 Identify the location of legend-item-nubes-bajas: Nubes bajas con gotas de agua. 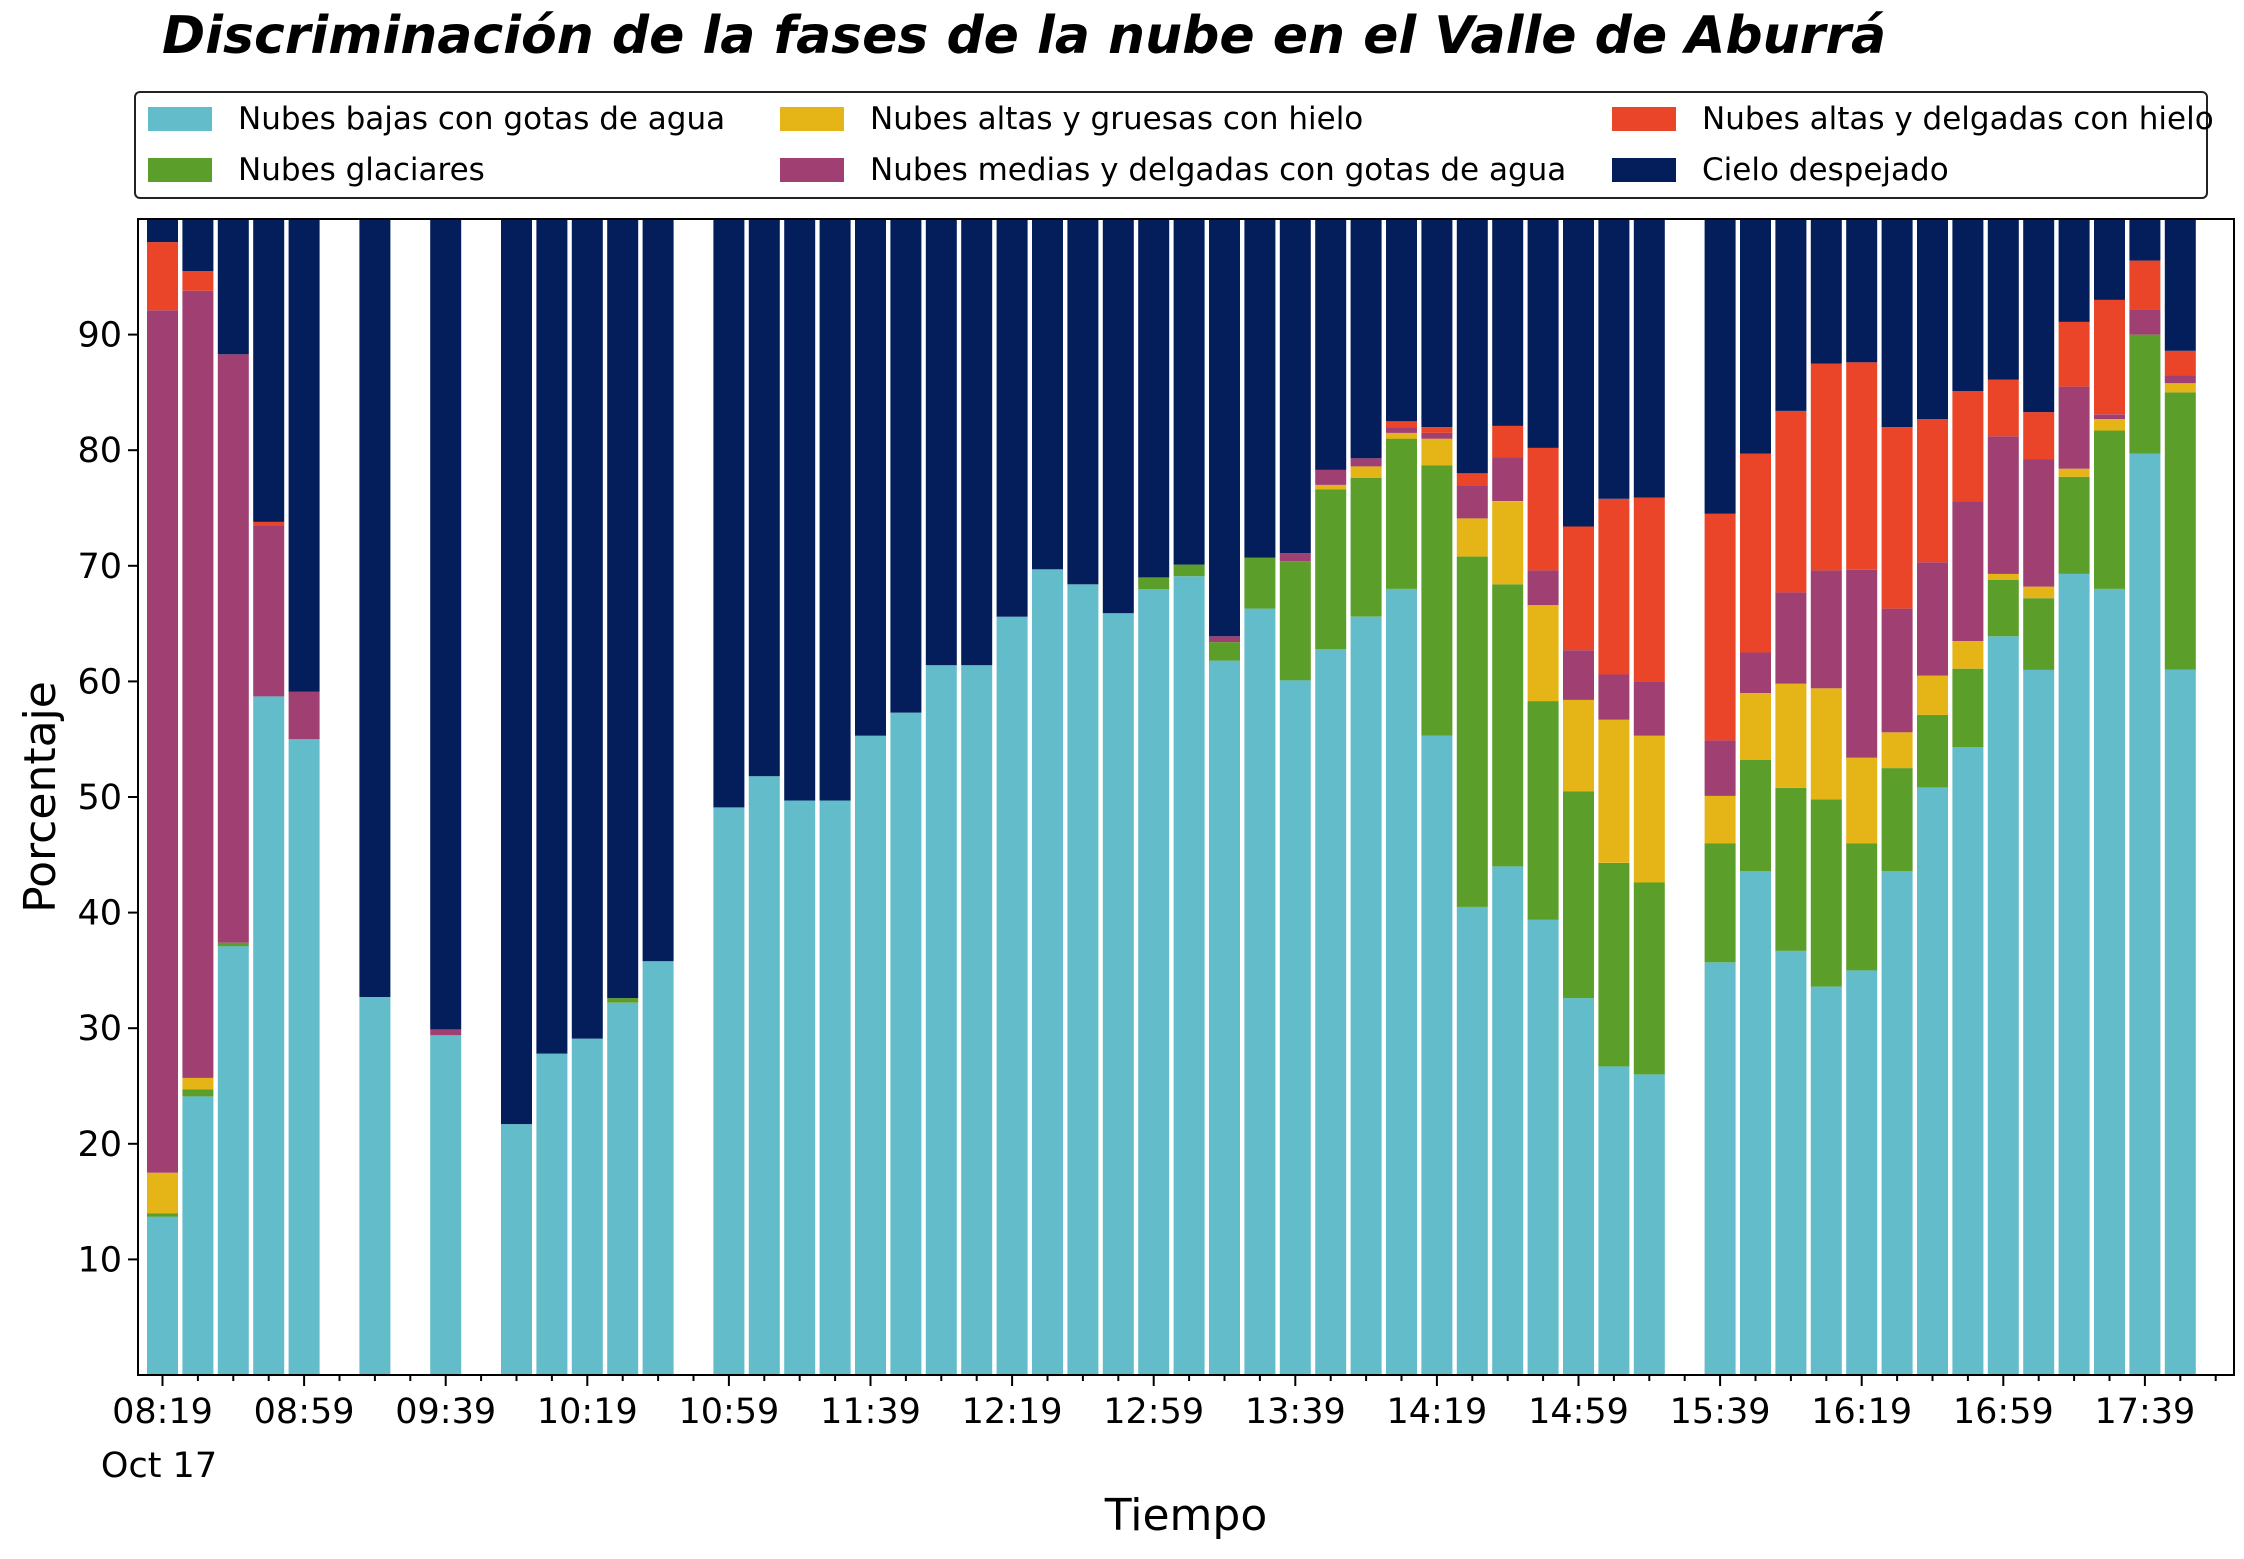
(436, 119).